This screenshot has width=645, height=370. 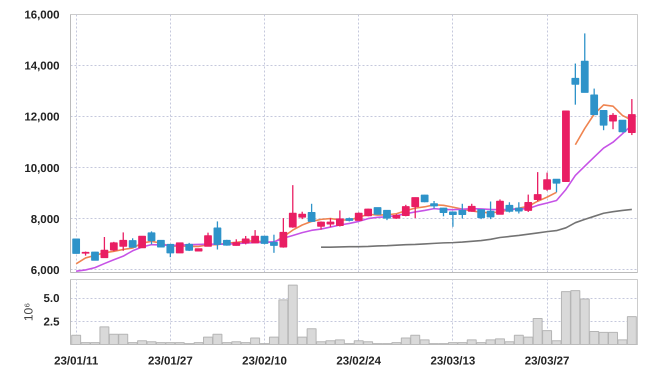 What do you see at coordinates (29, 312) in the screenshot?
I see `y-axis-title: 10⁶` at bounding box center [29, 312].